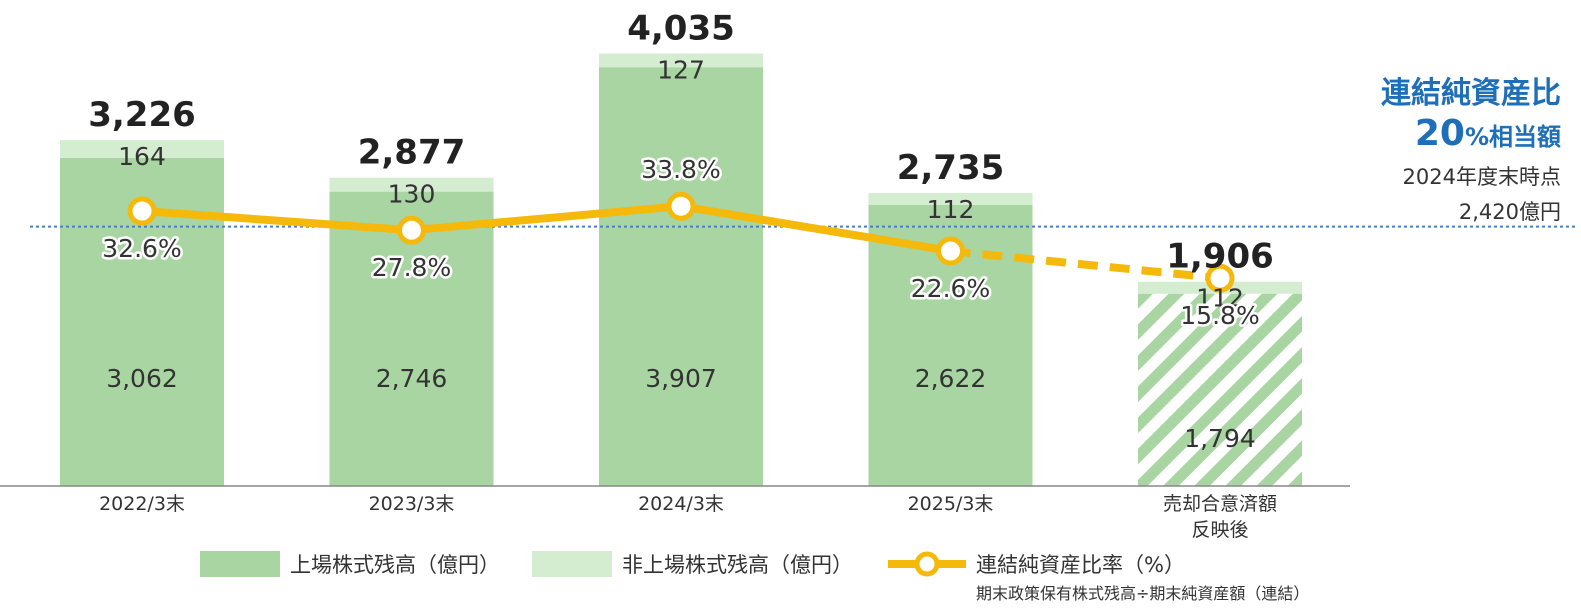  I want to click on x-tick-label: 2022/3末, so click(142, 504).